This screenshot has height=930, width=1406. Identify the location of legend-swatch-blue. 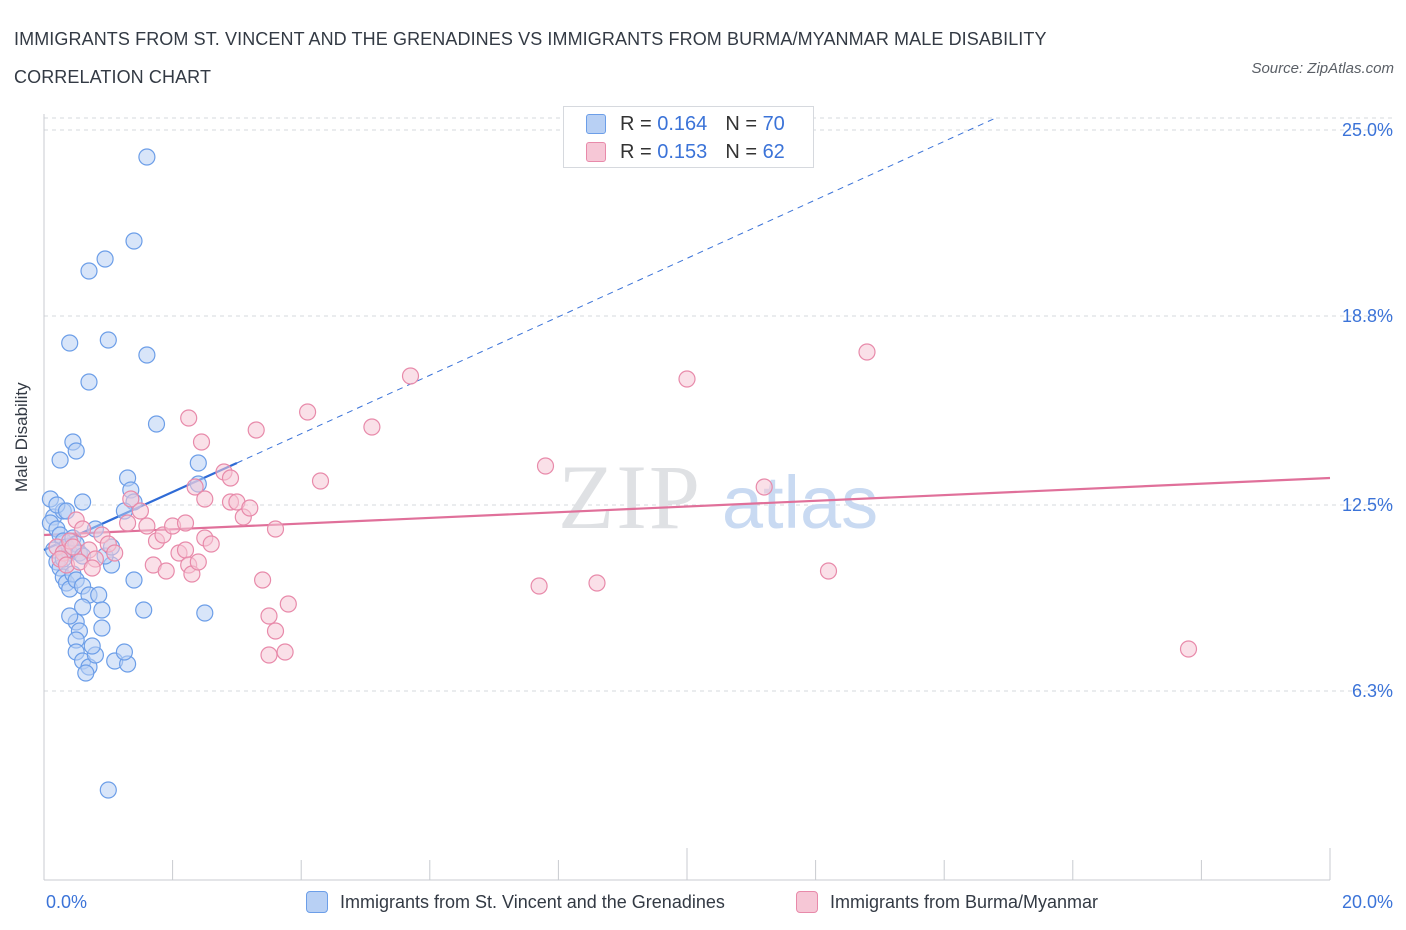
(596, 124).